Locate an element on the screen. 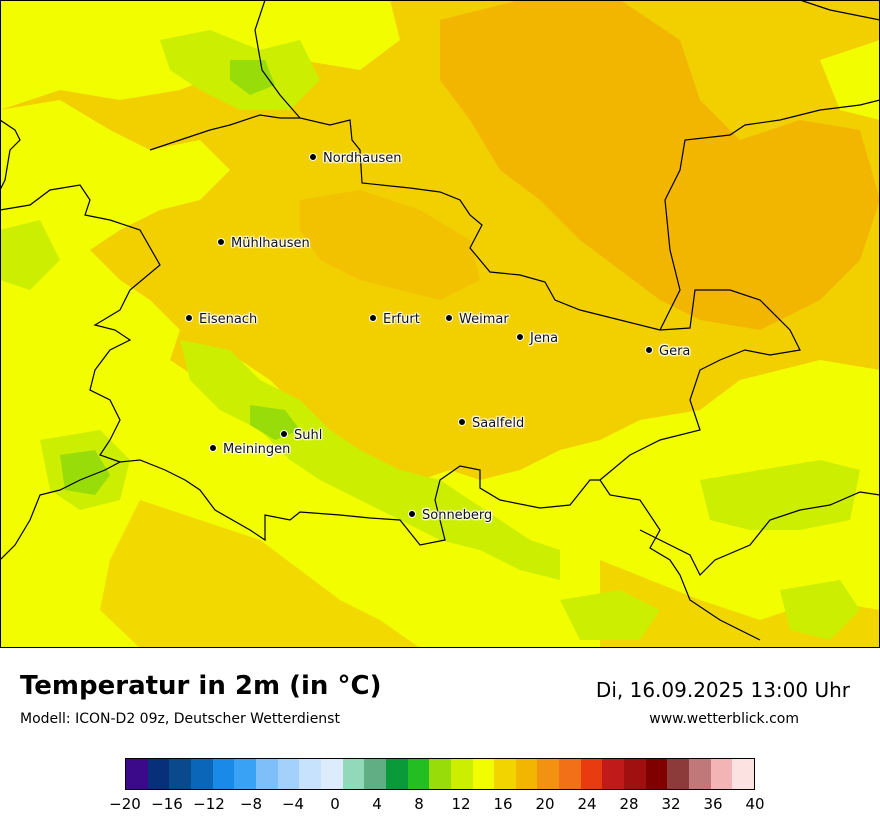 The height and width of the screenshot is (830, 880). legend-tick-label: 40 is located at coordinates (755, 804).